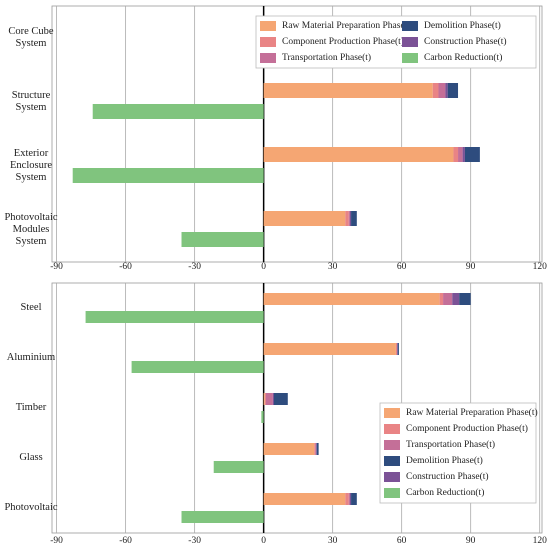  Describe the element at coordinates (31, 165) in the screenshot. I see `category-label: Exterior Enclosure System` at that location.